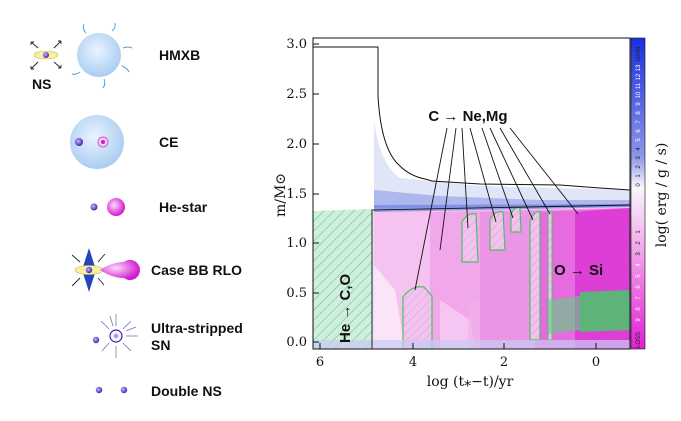 This screenshot has width=681, height=421. I want to click on colorbar-tick-label: 11, so click(639, 85).